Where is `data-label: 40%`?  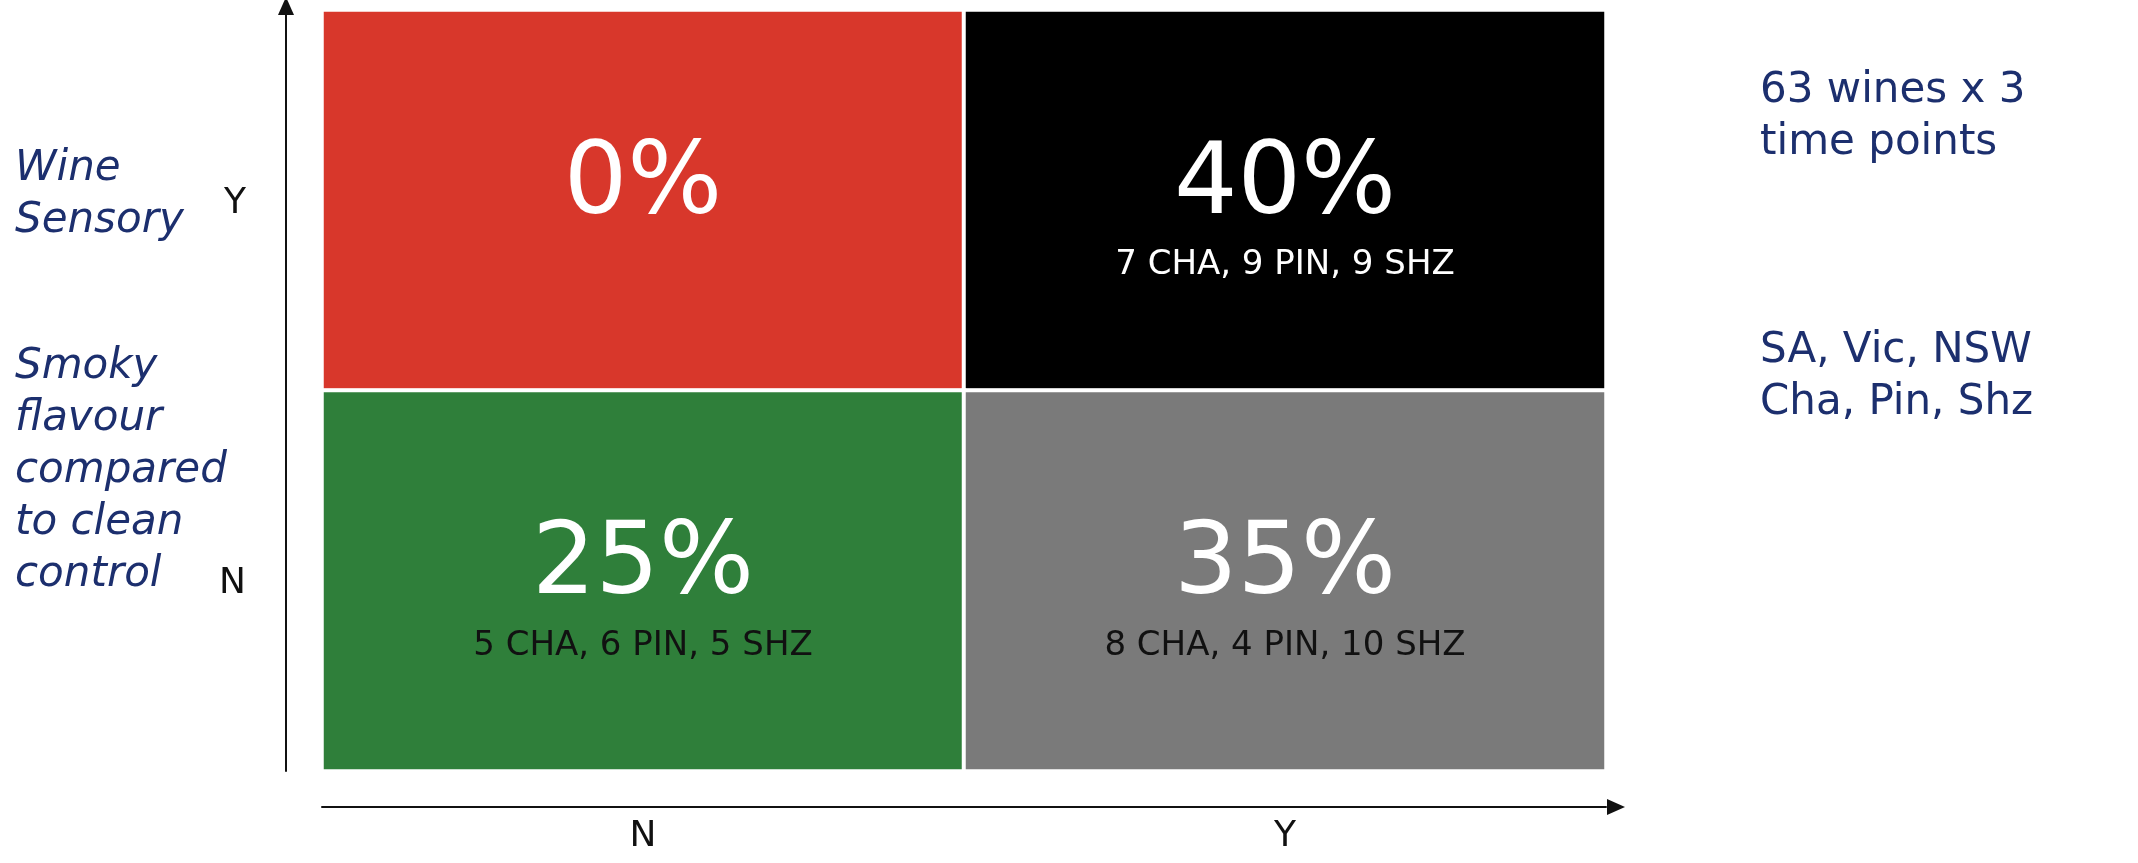 data-label: 40% is located at coordinates (1285, 178).